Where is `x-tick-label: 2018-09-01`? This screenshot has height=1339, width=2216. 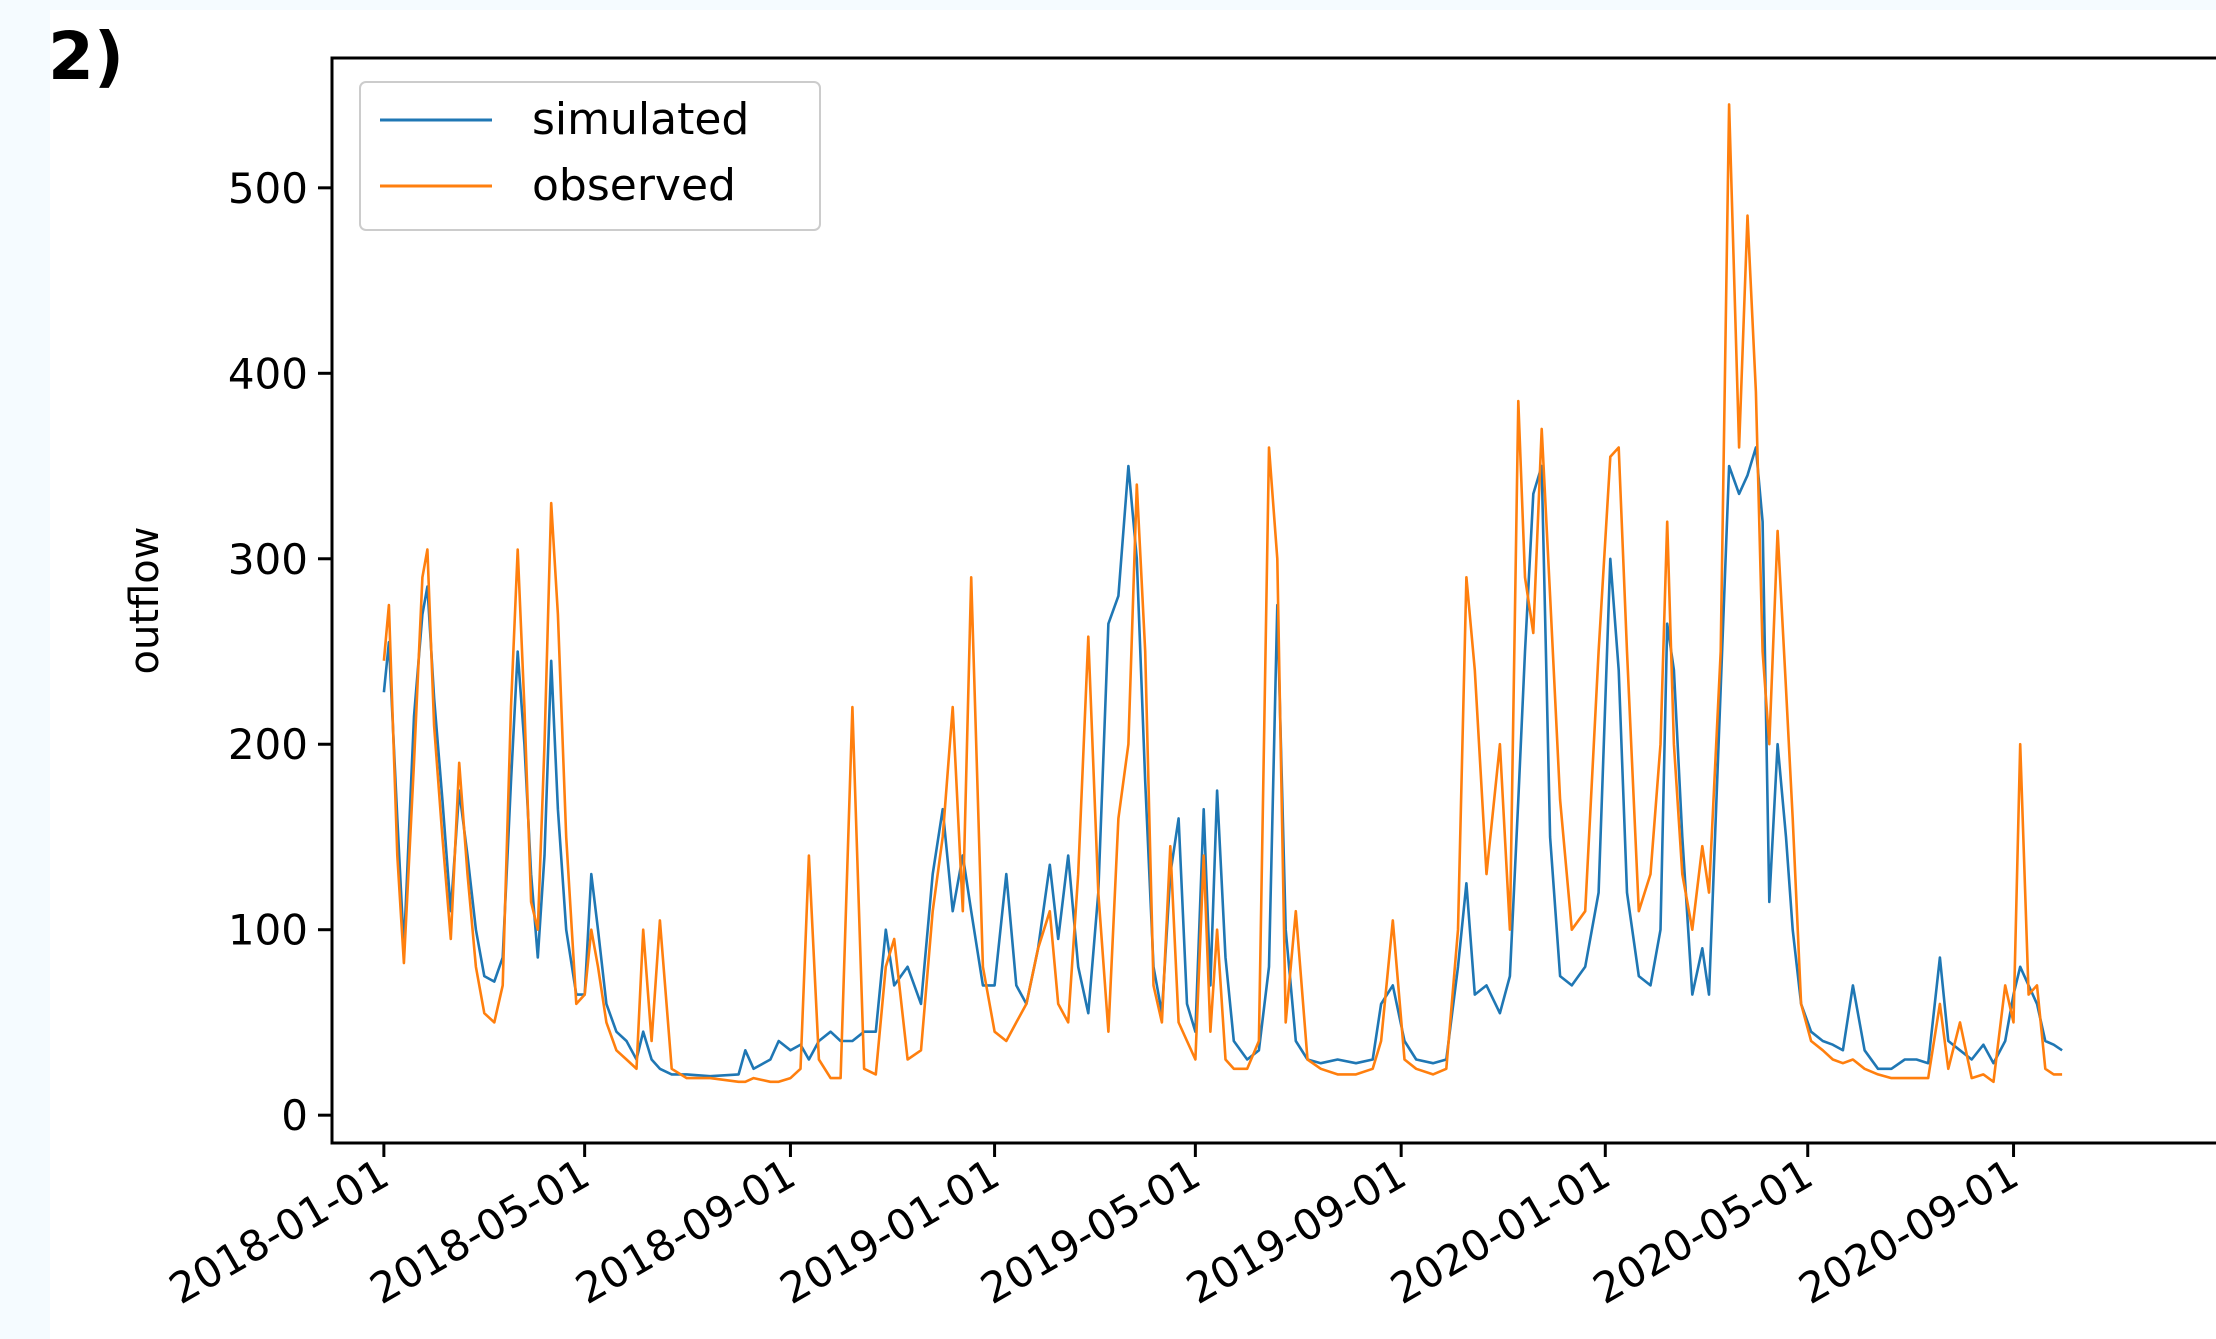 x-tick-label: 2018-09-01 is located at coordinates (686, 1231).